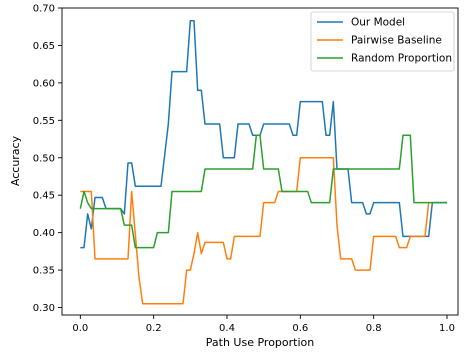 The image size is (468, 352). What do you see at coordinates (44, 233) in the screenshot?
I see `y-tick-label: 0.40` at bounding box center [44, 233].